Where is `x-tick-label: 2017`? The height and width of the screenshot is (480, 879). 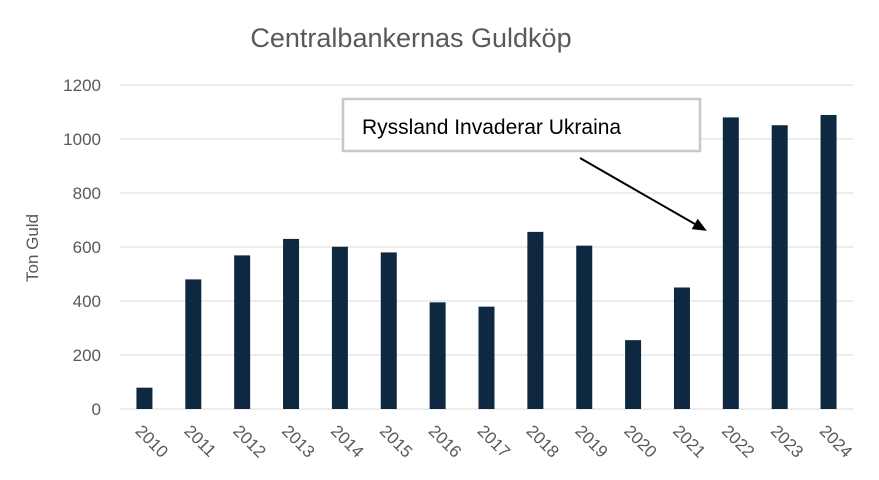 x-tick-label: 2017 is located at coordinates (494, 441).